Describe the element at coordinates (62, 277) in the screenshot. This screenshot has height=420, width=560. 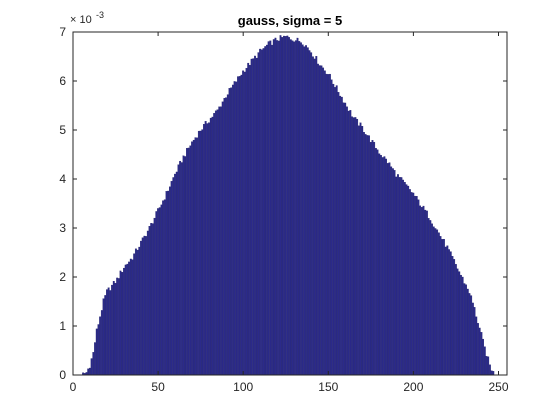
I see `y-tick-label: 2` at that location.